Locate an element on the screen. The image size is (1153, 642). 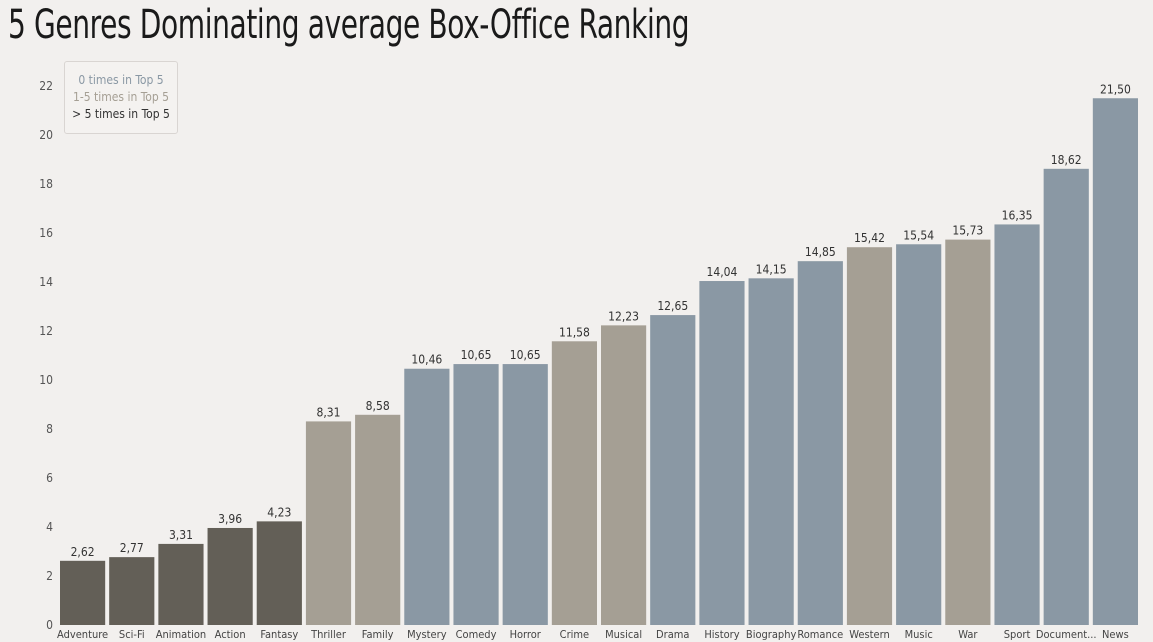
bar-family is located at coordinates (378, 519).